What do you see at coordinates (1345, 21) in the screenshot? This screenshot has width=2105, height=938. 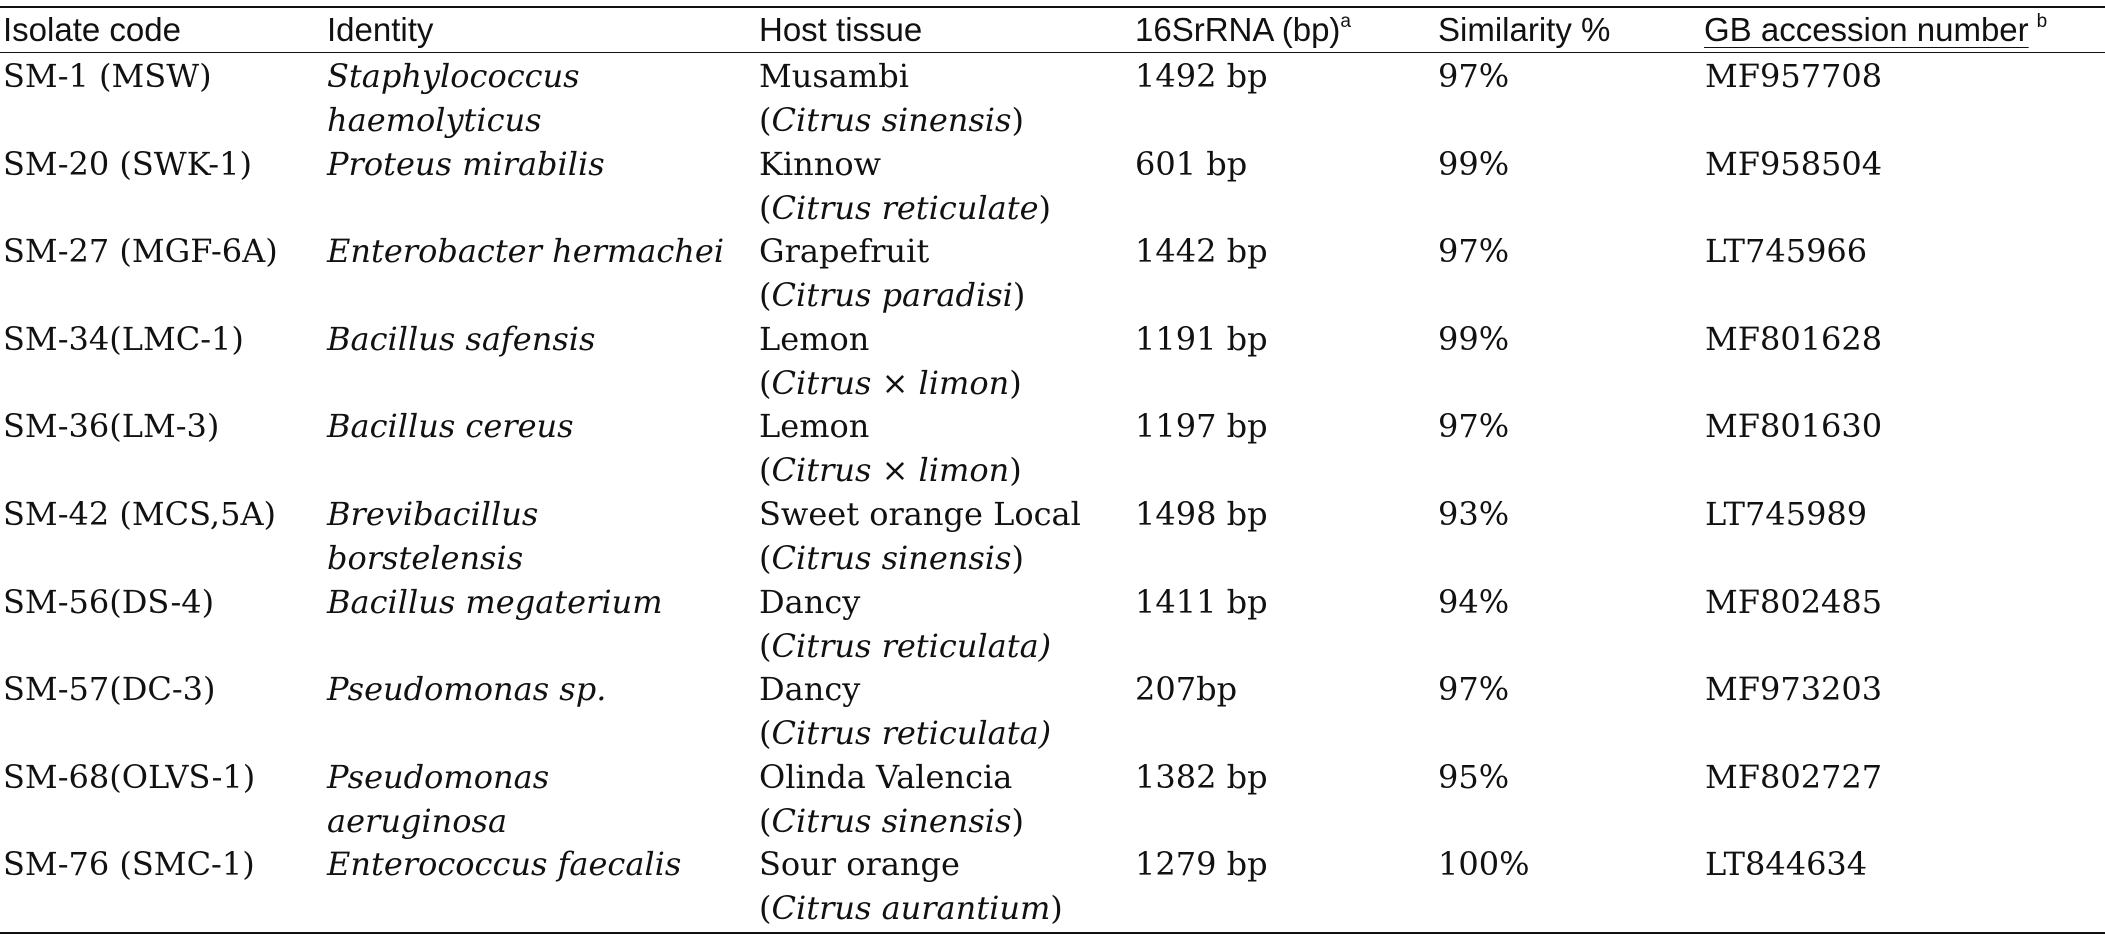 I see `header-16s-rrna-footnote: a` at bounding box center [1345, 21].